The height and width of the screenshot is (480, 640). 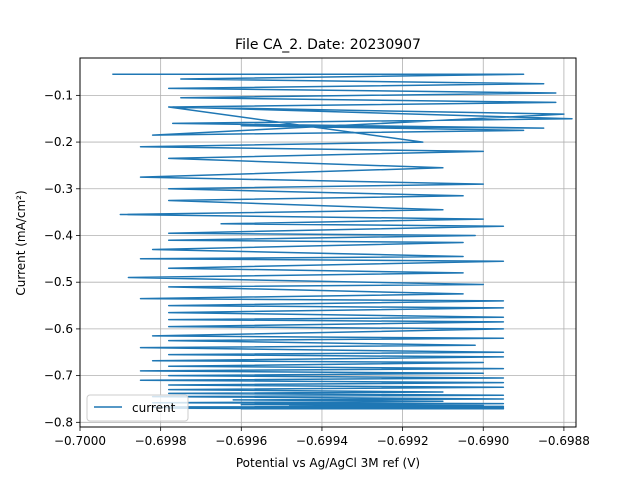 I want to click on y-axis-label: Current (mA/cm²), so click(x=21, y=242).